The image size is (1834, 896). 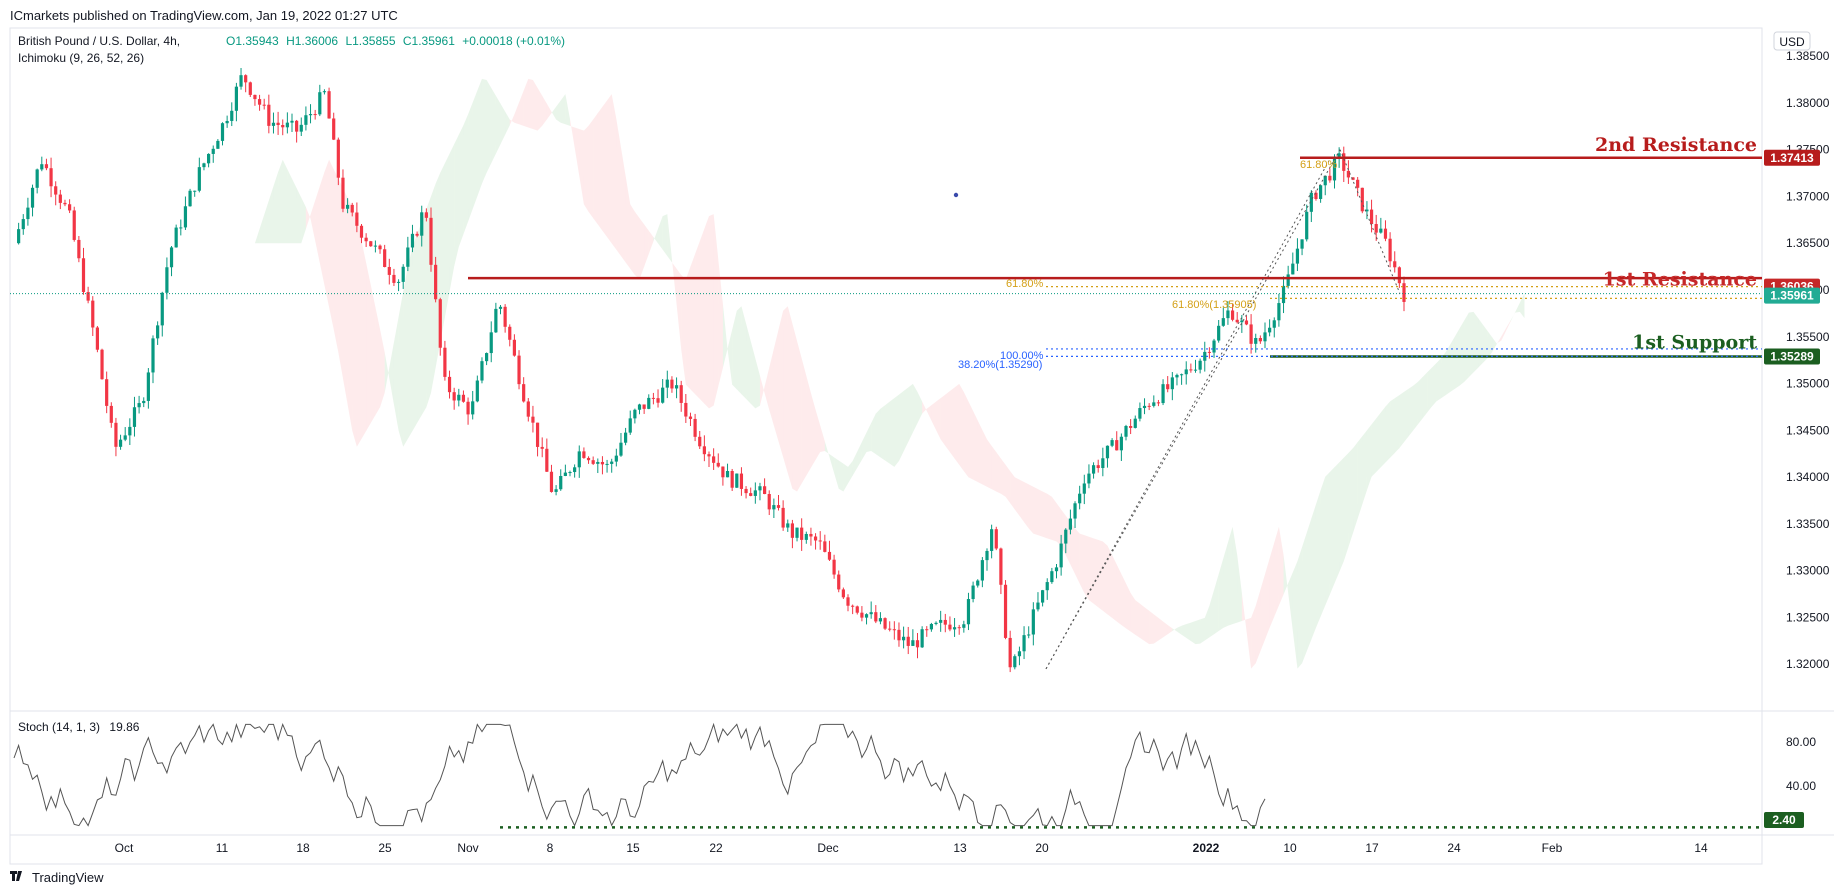 What do you see at coordinates (99, 41) in the screenshot?
I see `symbol-title: British Pound / U.S. Dollar, 4h,` at bounding box center [99, 41].